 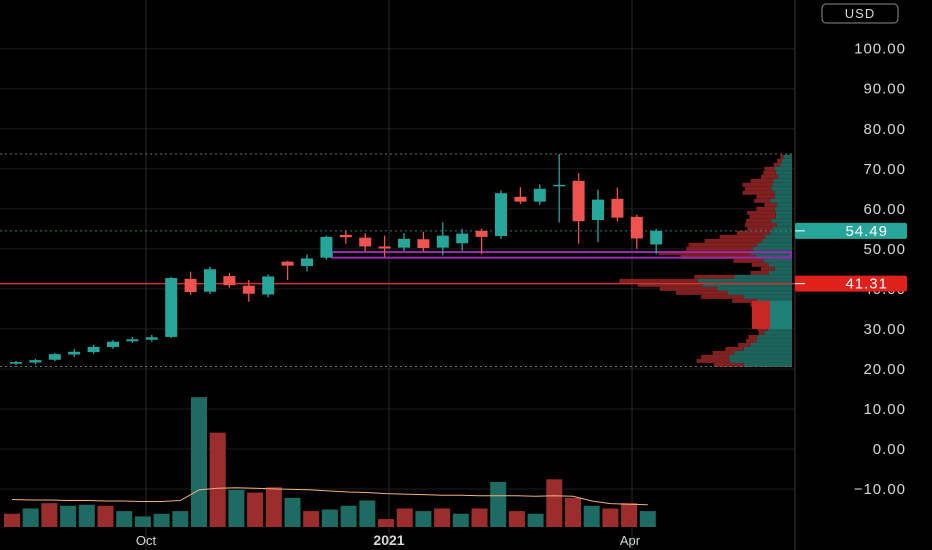 I want to click on level-price-badge: 41.31, so click(x=851, y=284).